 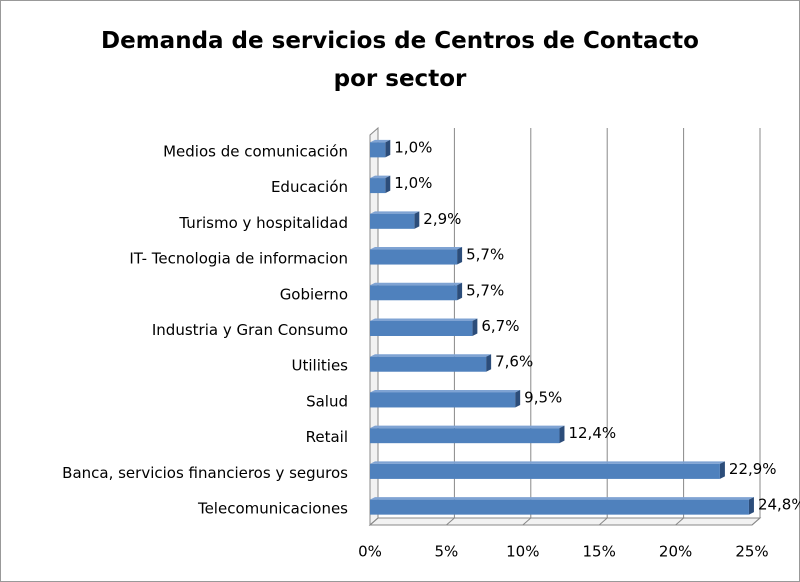 What do you see at coordinates (272, 509) in the screenshot?
I see `y-tick-label: Telecomunicaciones` at bounding box center [272, 509].